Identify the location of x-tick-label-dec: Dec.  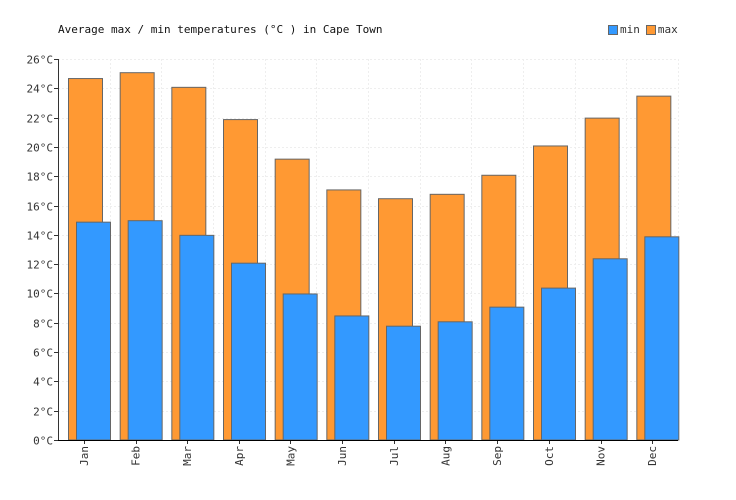
(652, 456).